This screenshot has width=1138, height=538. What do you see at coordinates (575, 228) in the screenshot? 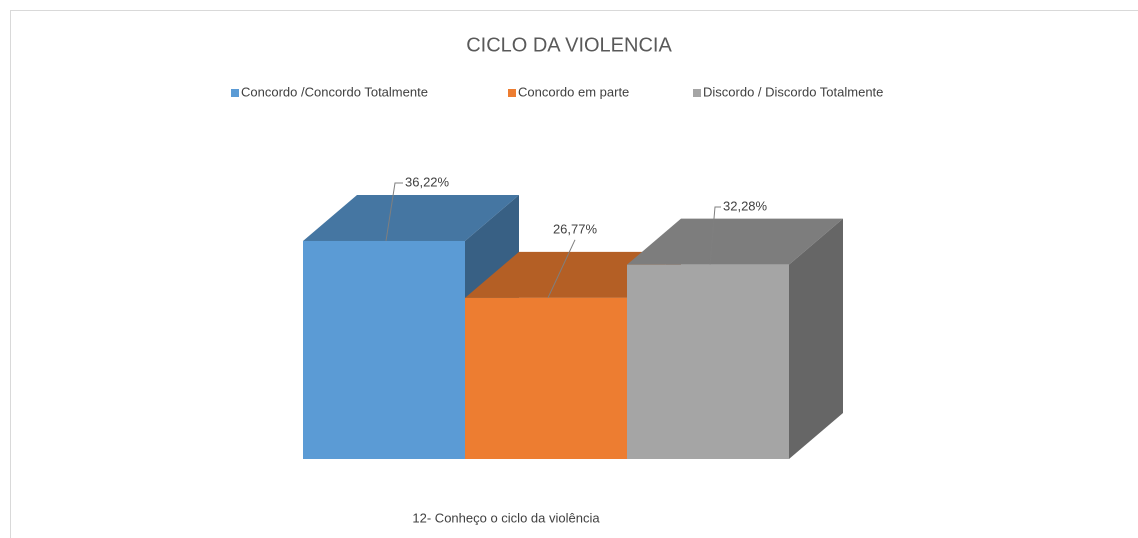
I see `data-label: 26,77%` at bounding box center [575, 228].